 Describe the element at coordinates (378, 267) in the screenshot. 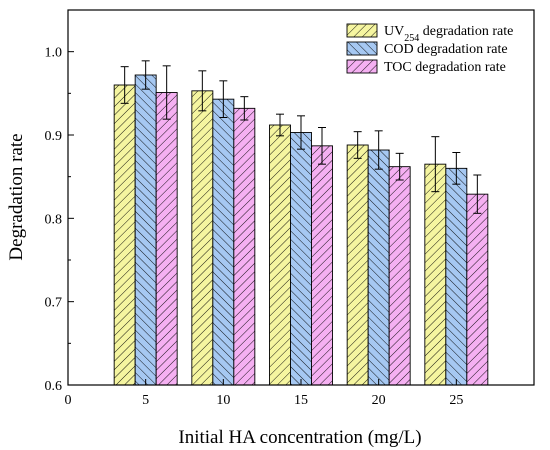

I see `bar-cod-20-outline` at that location.